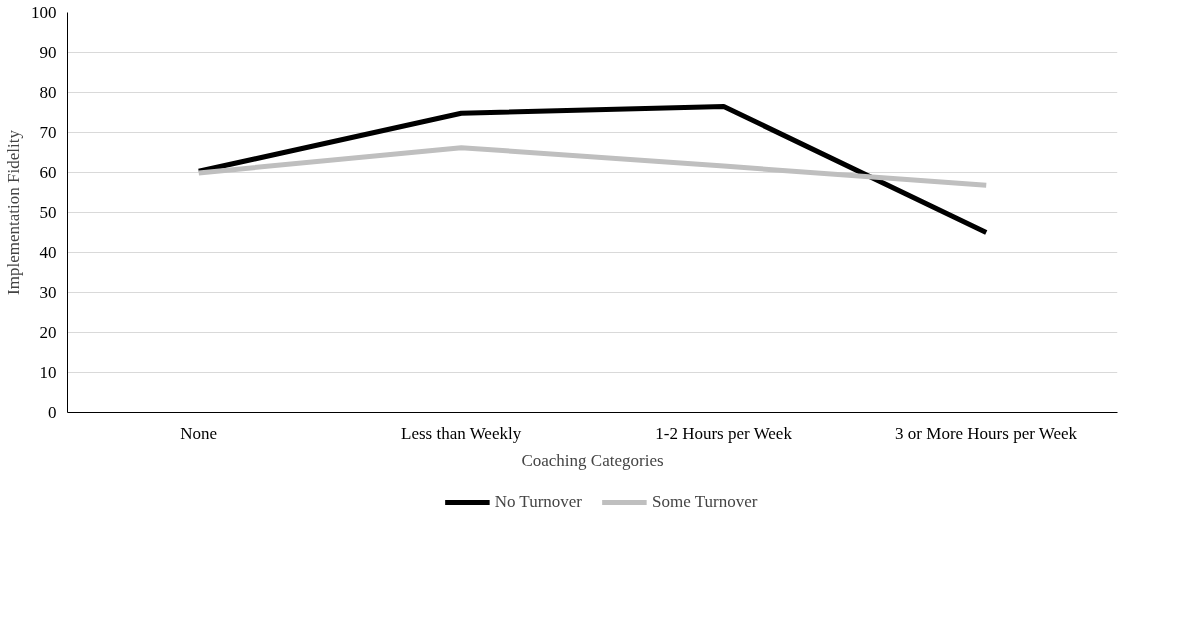 The height and width of the screenshot is (617, 1183). I want to click on x-tick-label: Less than Weekly, so click(461, 433).